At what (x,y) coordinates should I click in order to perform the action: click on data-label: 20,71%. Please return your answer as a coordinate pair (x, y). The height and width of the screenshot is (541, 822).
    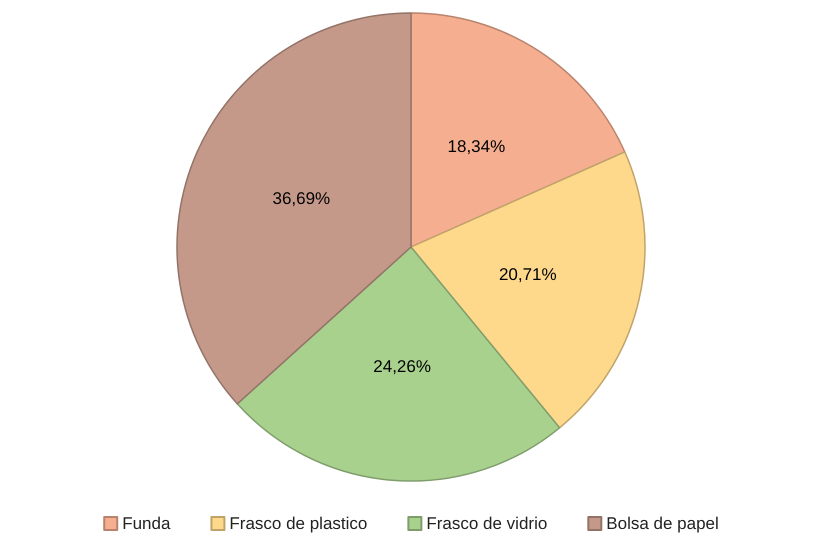
    Looking at the image, I should click on (527, 274).